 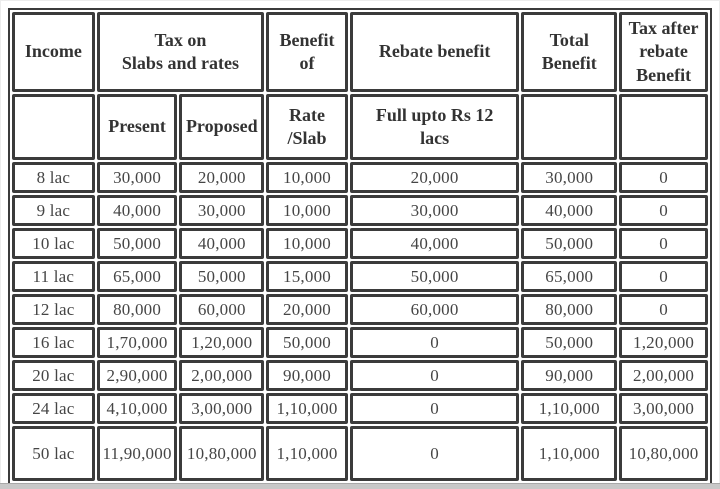 What do you see at coordinates (222, 127) in the screenshot?
I see `subheader-proposed: Proposed` at bounding box center [222, 127].